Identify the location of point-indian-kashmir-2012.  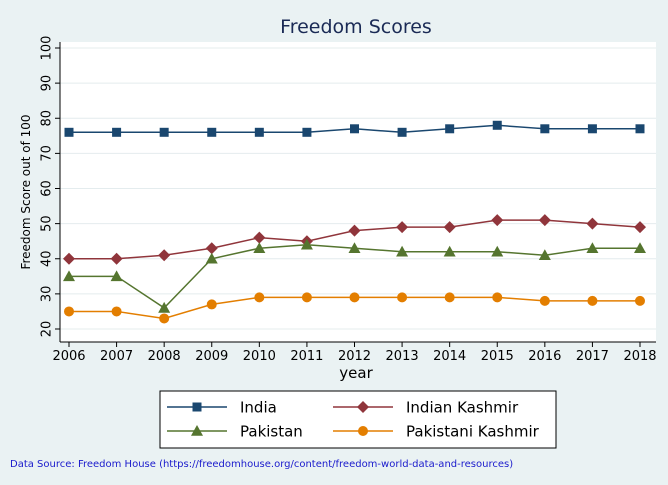
(354, 230).